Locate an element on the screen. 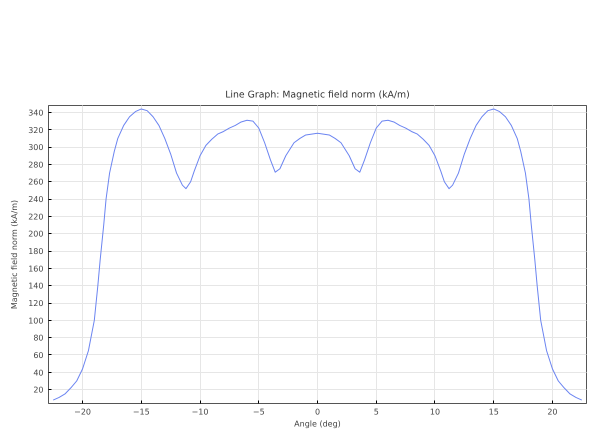  x-tick-label: −5 is located at coordinates (258, 412).